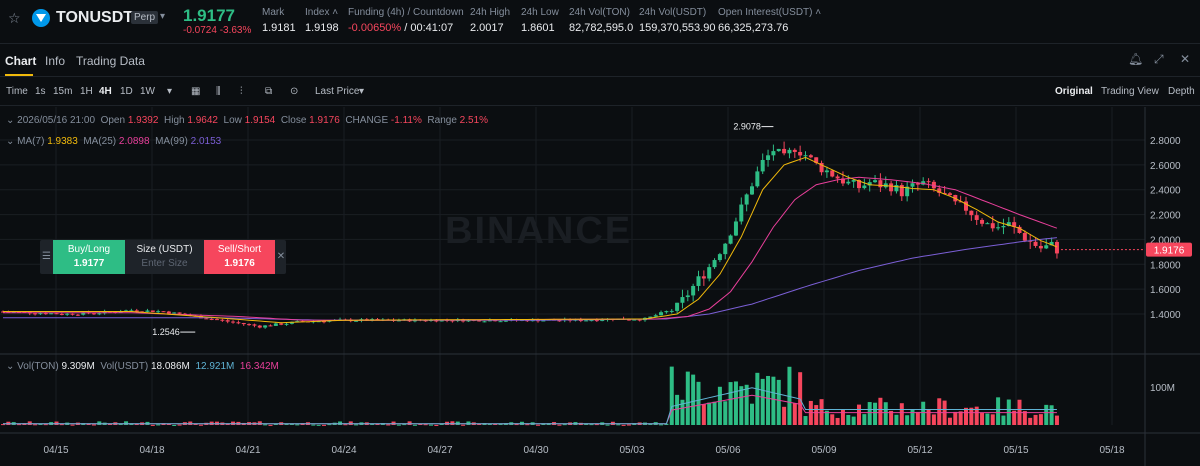 The height and width of the screenshot is (466, 1200). Describe the element at coordinates (1181, 91) in the screenshot. I see `view-depth: Depth` at that location.